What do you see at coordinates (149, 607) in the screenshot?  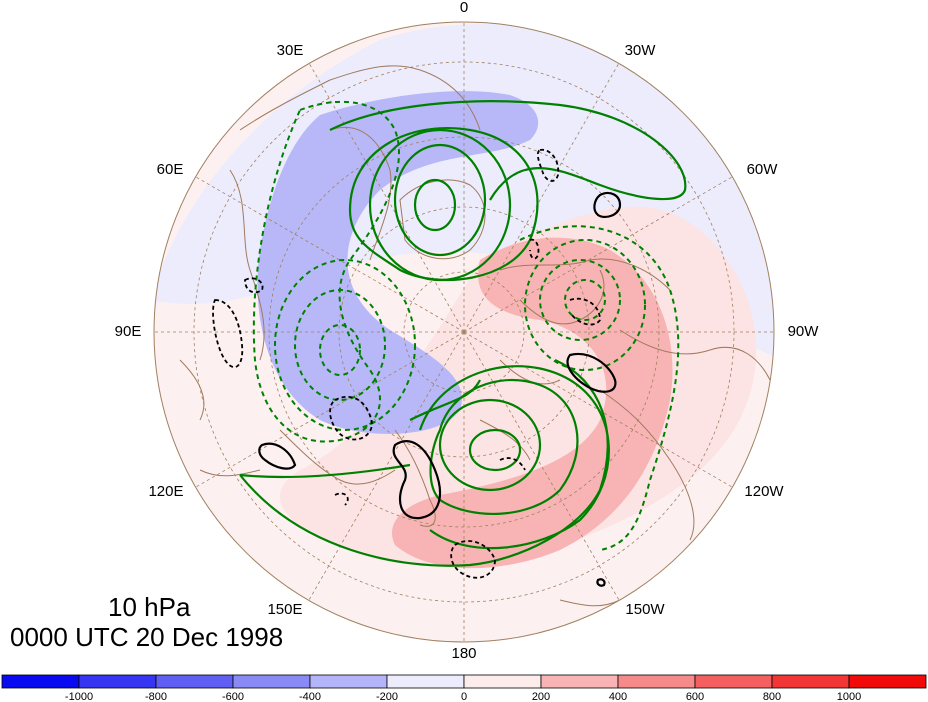 I see `title-level: 10 hPa` at bounding box center [149, 607].